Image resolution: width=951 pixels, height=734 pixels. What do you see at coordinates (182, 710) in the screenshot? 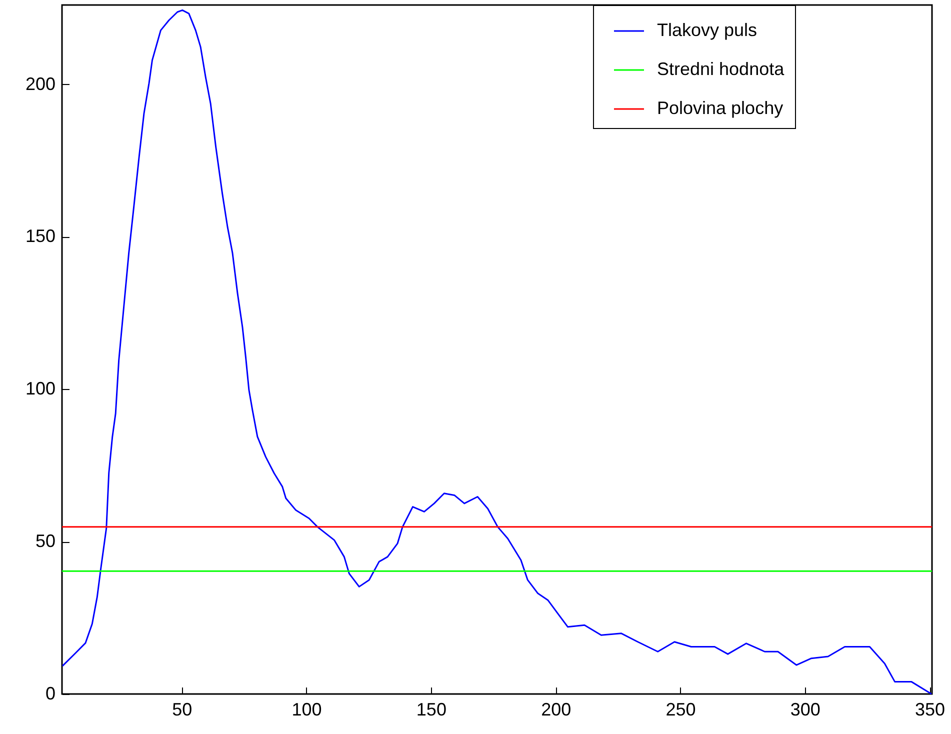
I see `x-tick-label: 50` at bounding box center [182, 710].